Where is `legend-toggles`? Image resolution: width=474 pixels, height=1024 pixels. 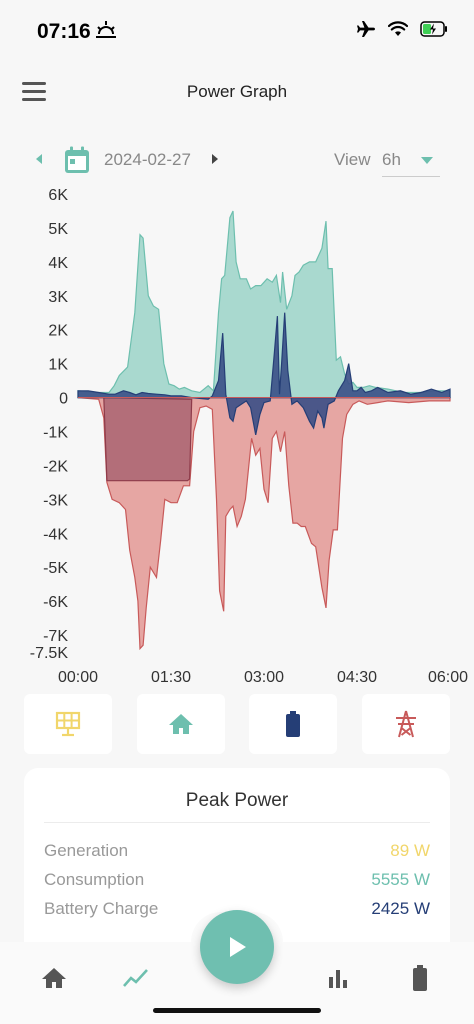
legend-toggles is located at coordinates (237, 724).